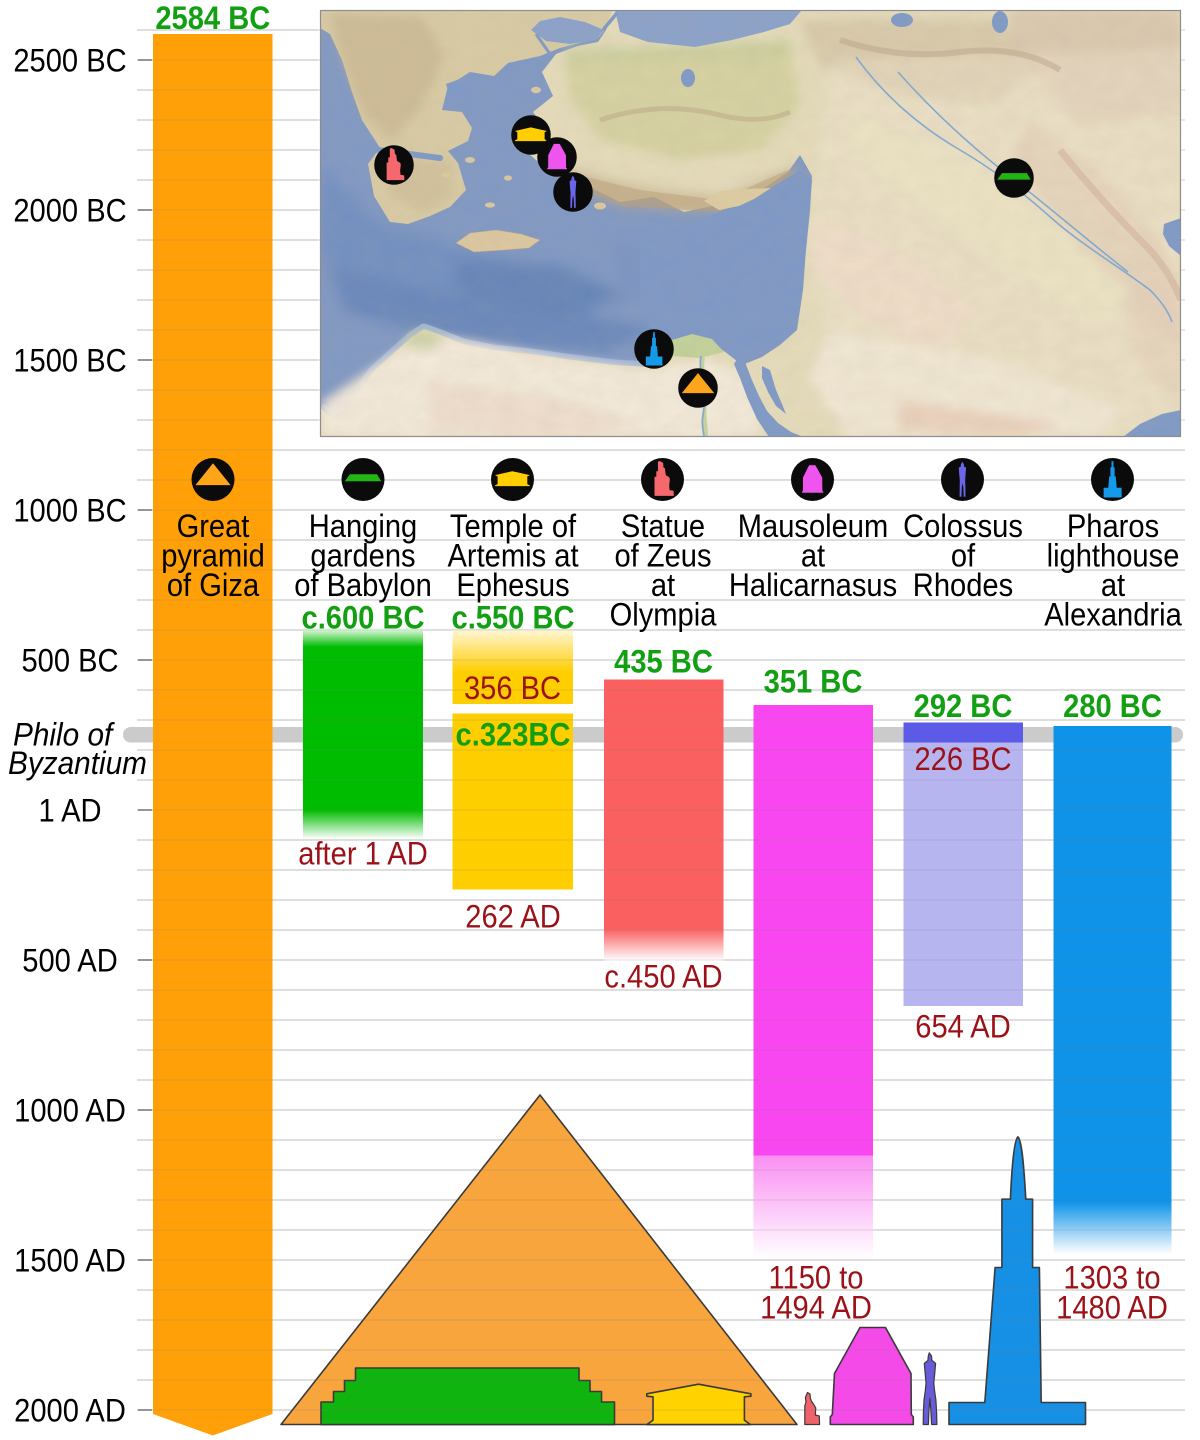 This screenshot has height=1440, width=1200. Describe the element at coordinates (213, 585) in the screenshot. I see `svg-text: of Giza` at that location.